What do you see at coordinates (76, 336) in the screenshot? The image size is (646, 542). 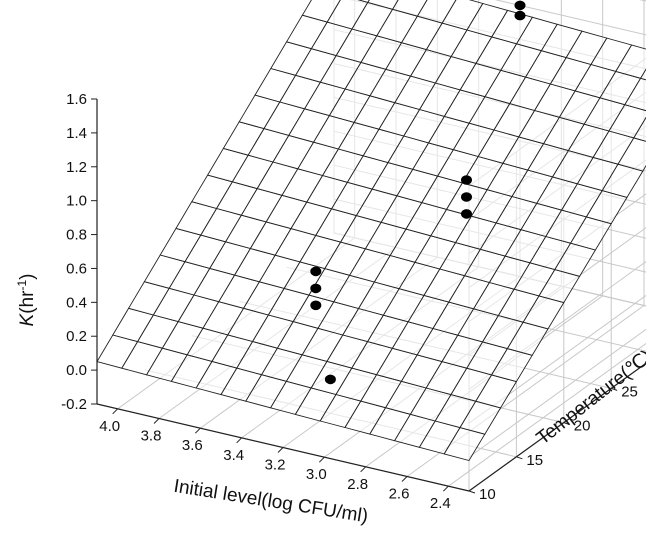 I see `k-tick-label: 0.2` at bounding box center [76, 336].